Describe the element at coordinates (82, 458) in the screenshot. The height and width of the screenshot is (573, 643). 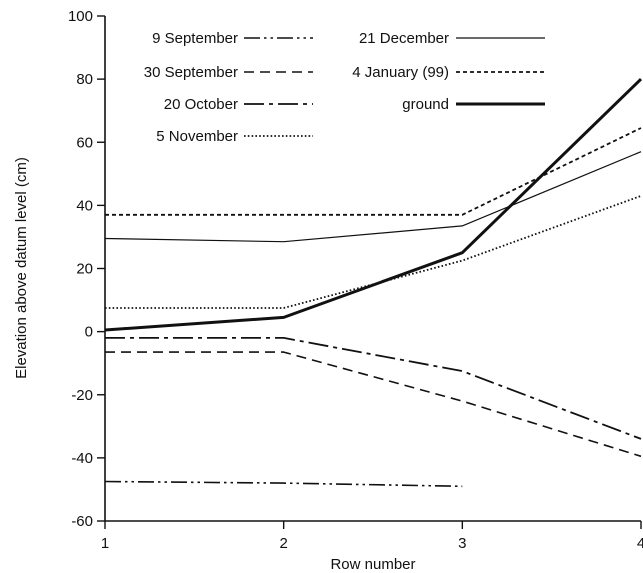
I see `y-tick-label: -40` at that location.